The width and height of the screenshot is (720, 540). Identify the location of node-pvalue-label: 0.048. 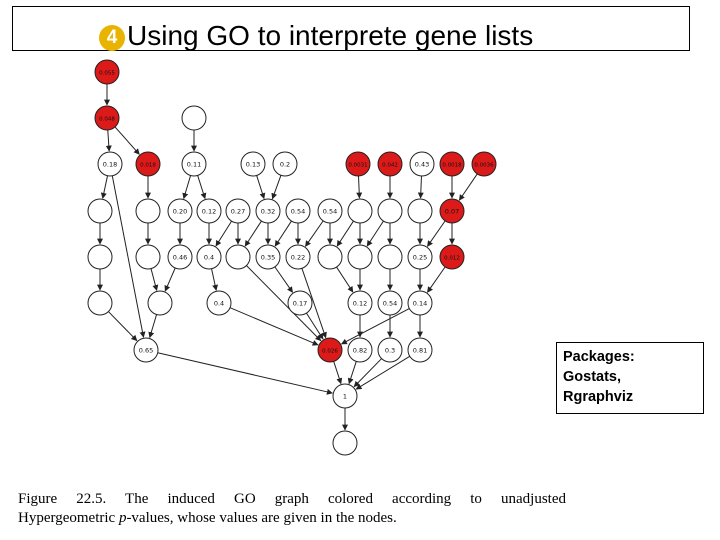
(107, 120).